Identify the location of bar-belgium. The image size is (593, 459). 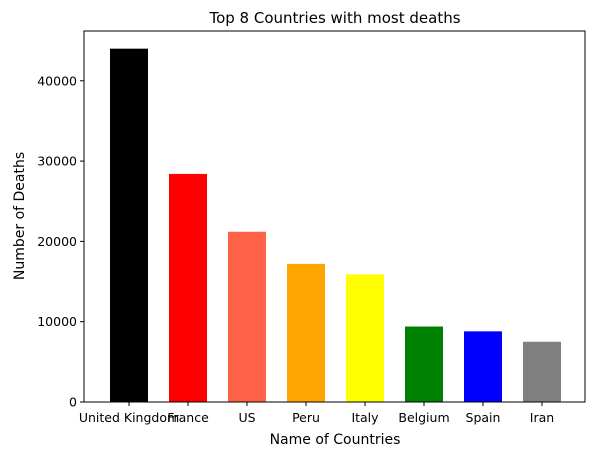
(424, 364).